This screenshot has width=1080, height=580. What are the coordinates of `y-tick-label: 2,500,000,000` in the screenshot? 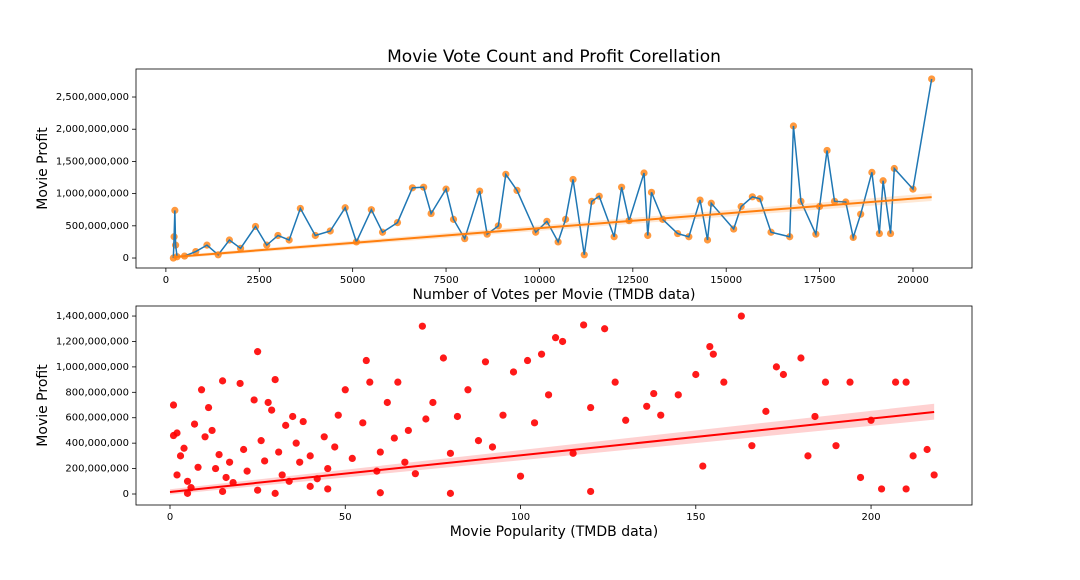 It's located at (92, 97).